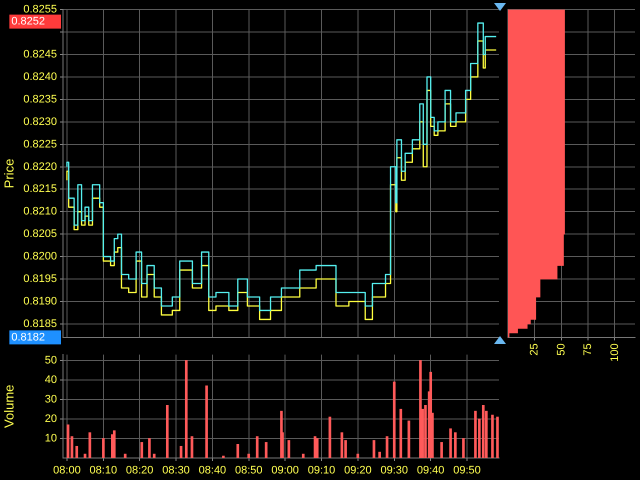 This screenshot has height=480, width=640. Describe the element at coordinates (40, 76) in the screenshot. I see `y-tick-label: 0.8240` at that location.